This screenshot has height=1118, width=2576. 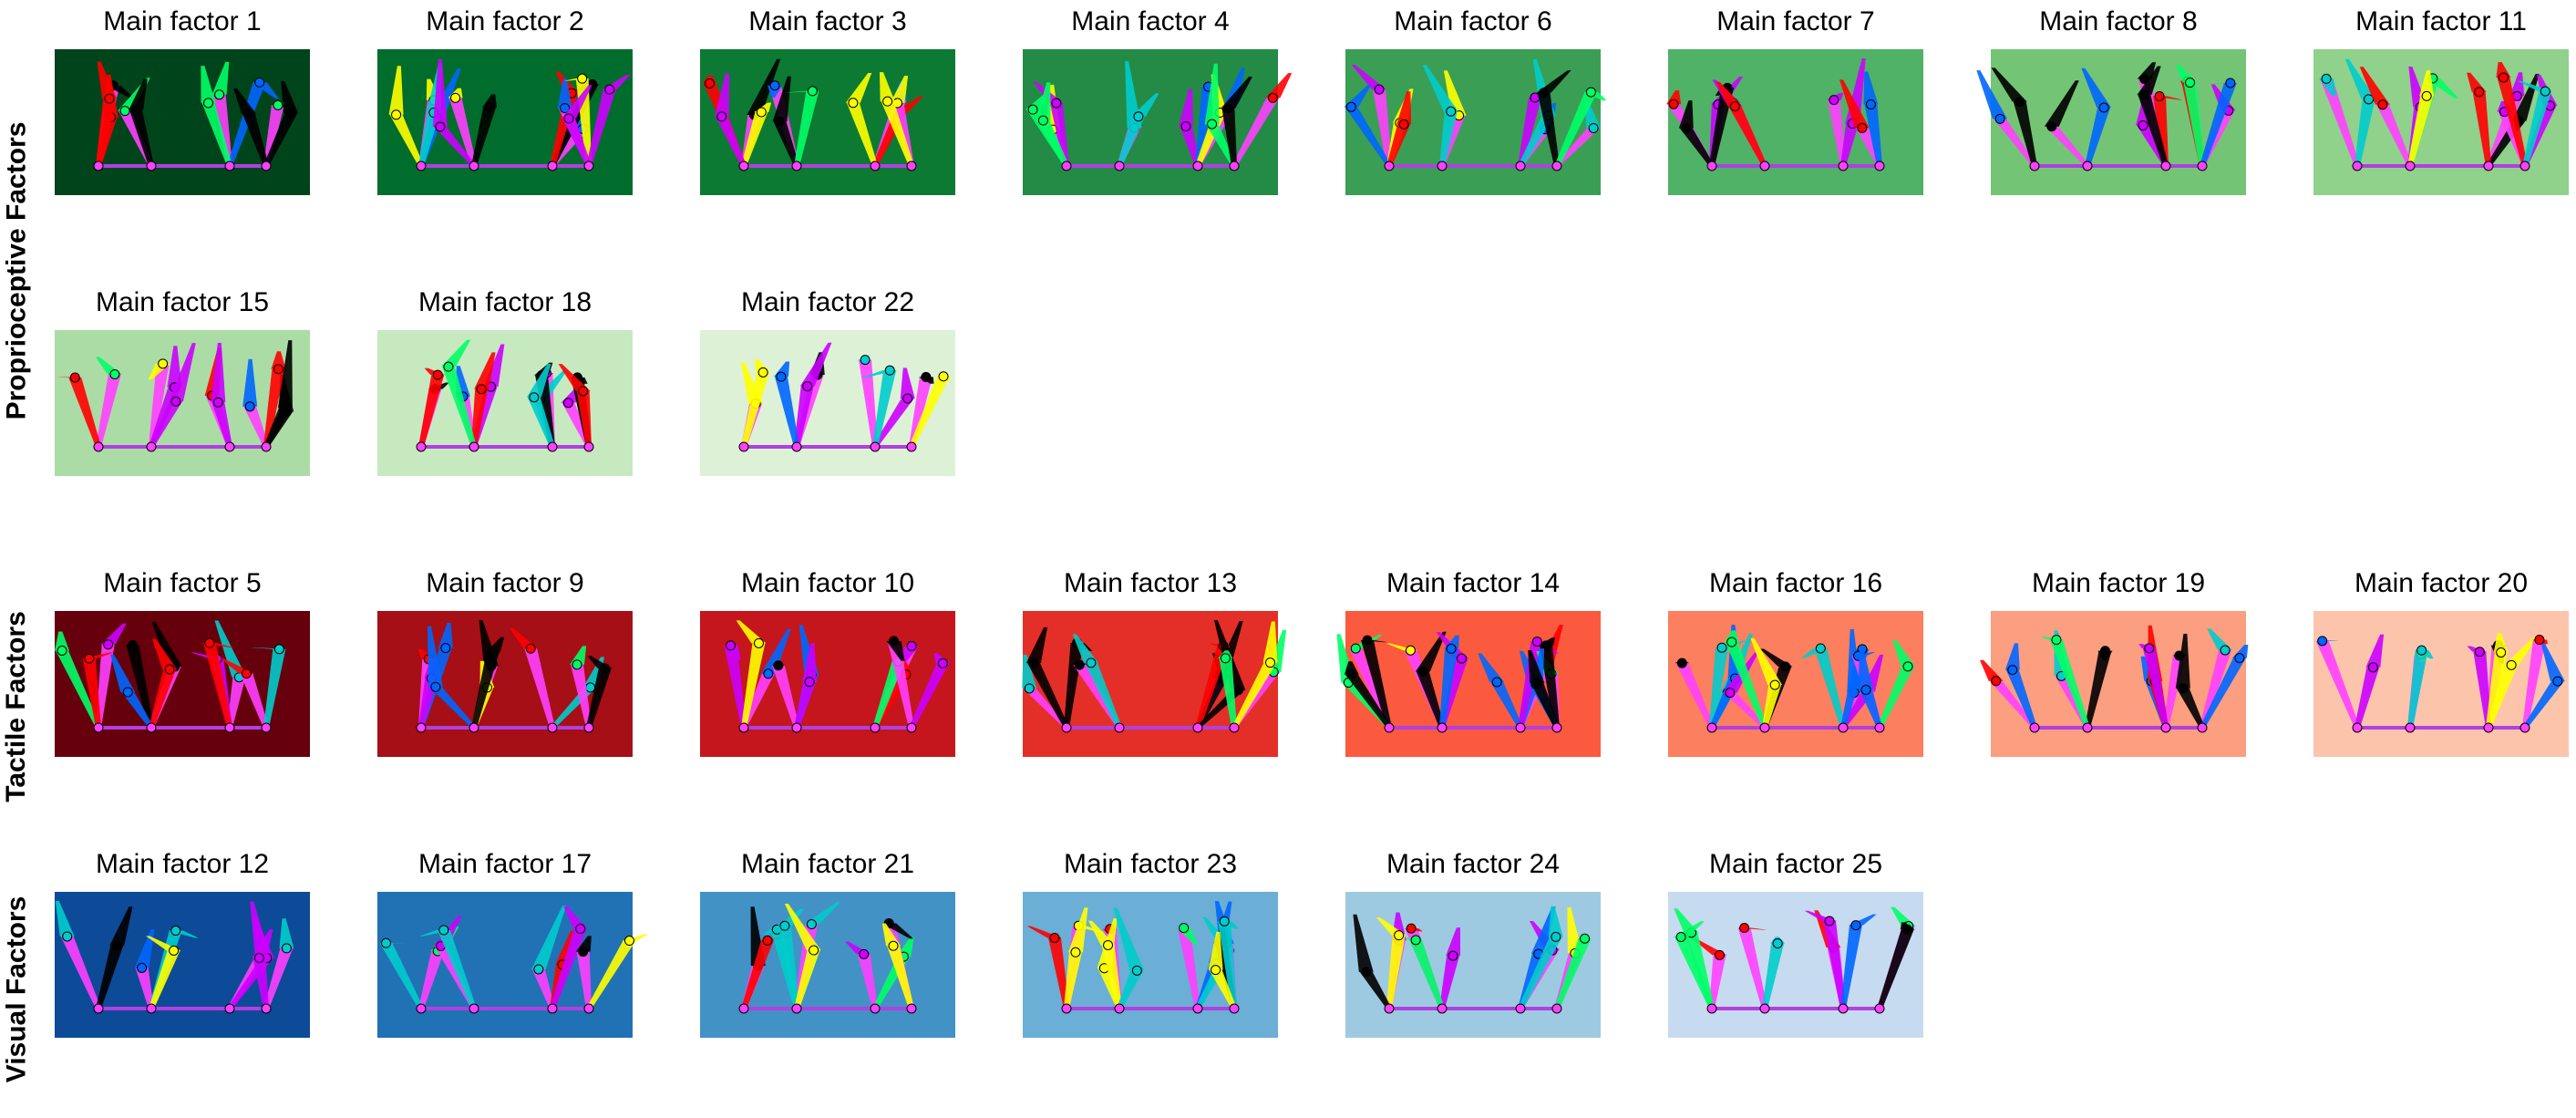 I want to click on factor-panel: Main factor 12, so click(x=182, y=942).